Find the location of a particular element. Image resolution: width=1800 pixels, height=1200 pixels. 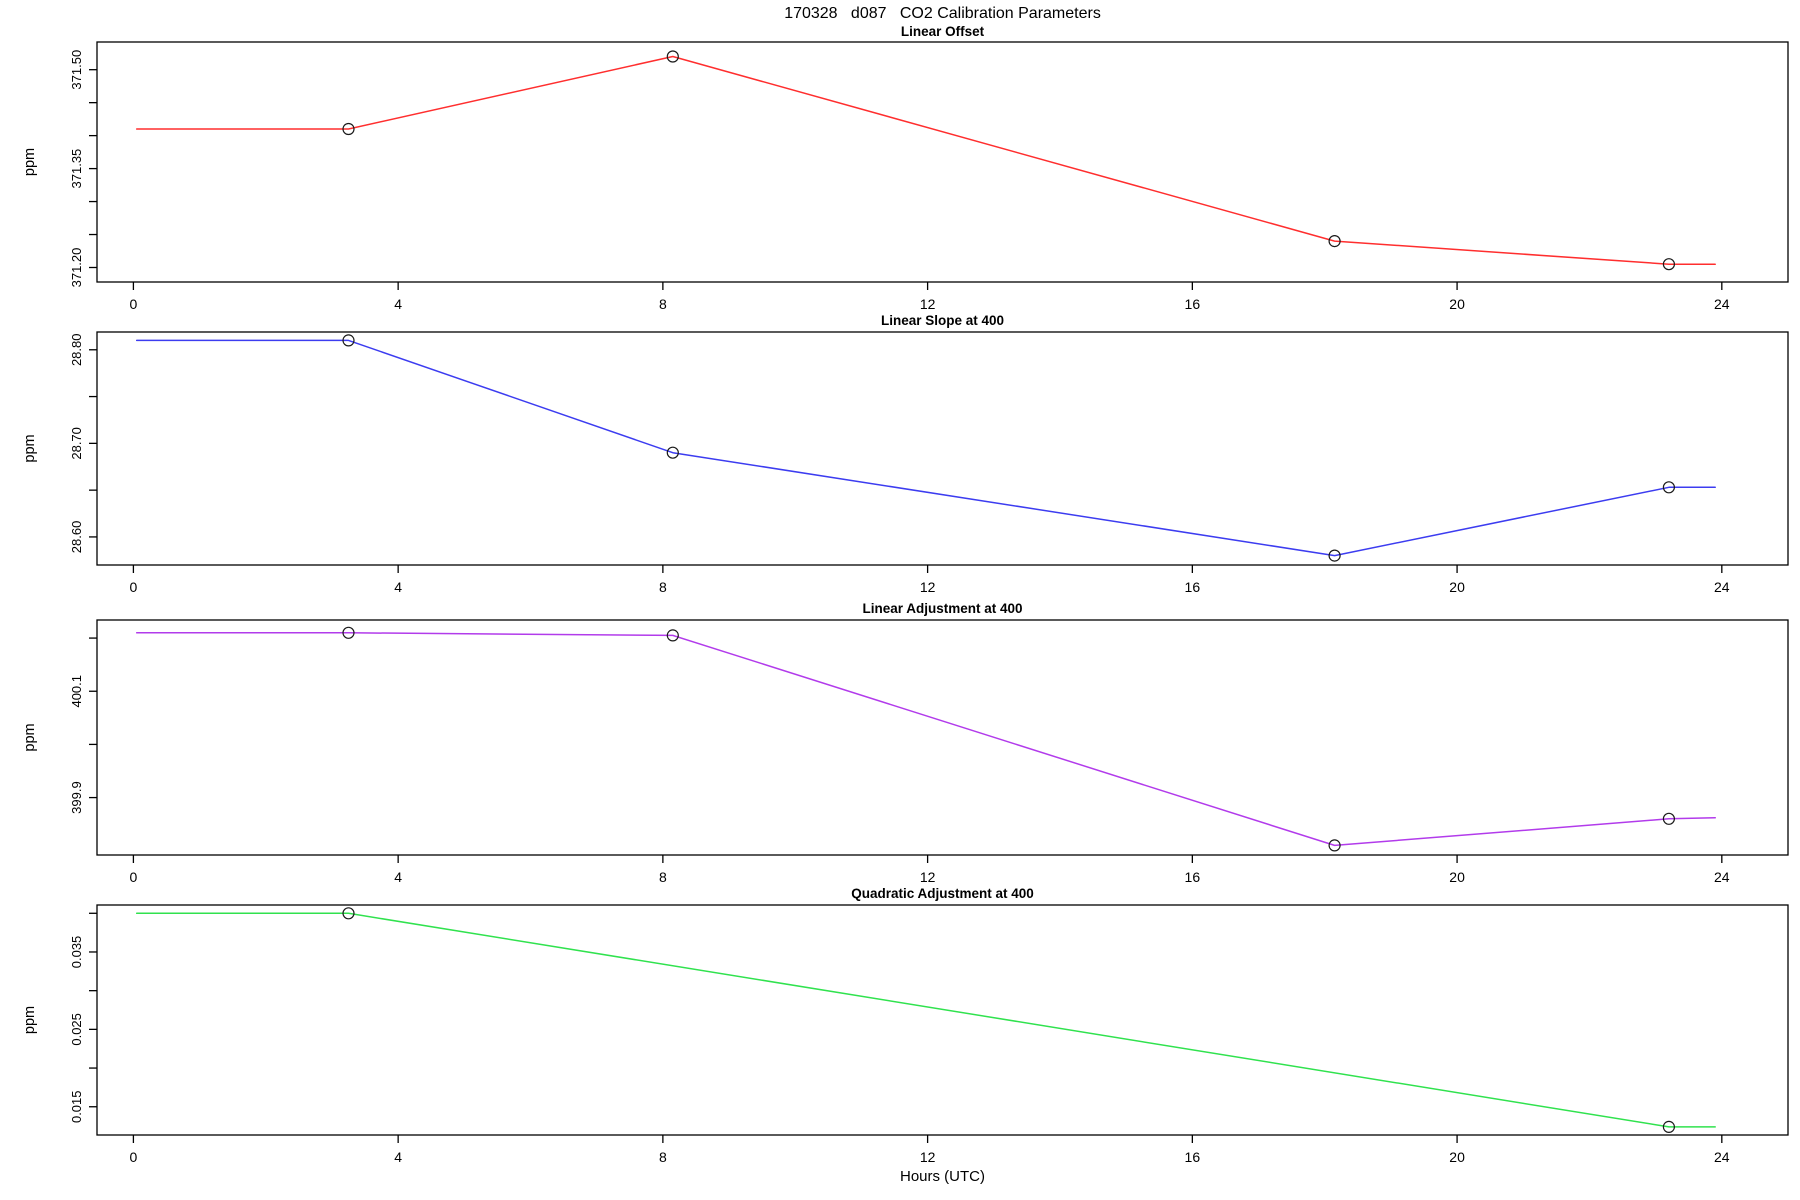

panel-title-linear-adjustment: Linear Adjustment at 400 is located at coordinates (942, 608).